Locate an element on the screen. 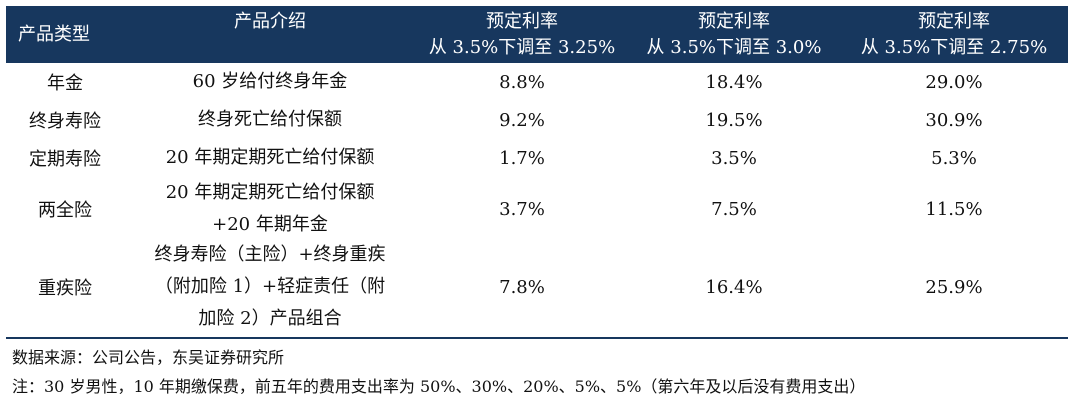 The image size is (1080, 400). cell-product-type: 两全险 is located at coordinates (65, 210).